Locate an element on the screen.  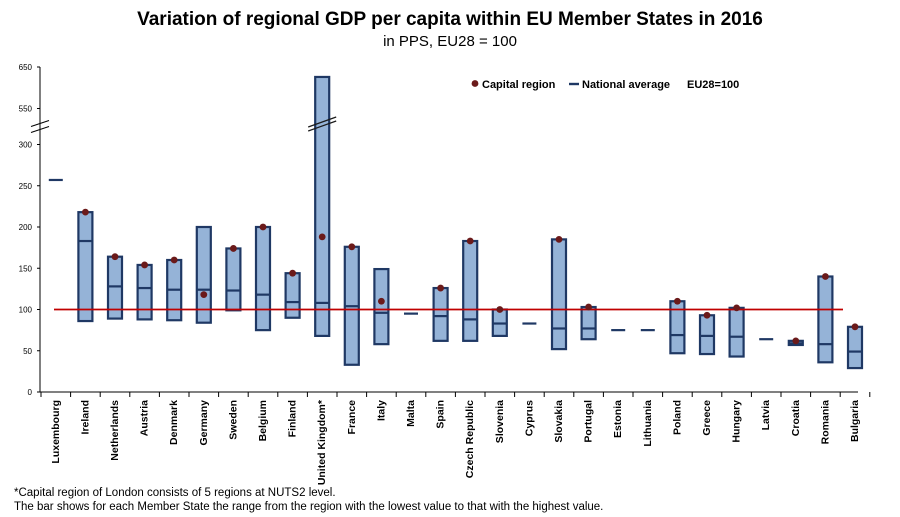
category-label: Czech Republic is located at coordinates (470, 439).